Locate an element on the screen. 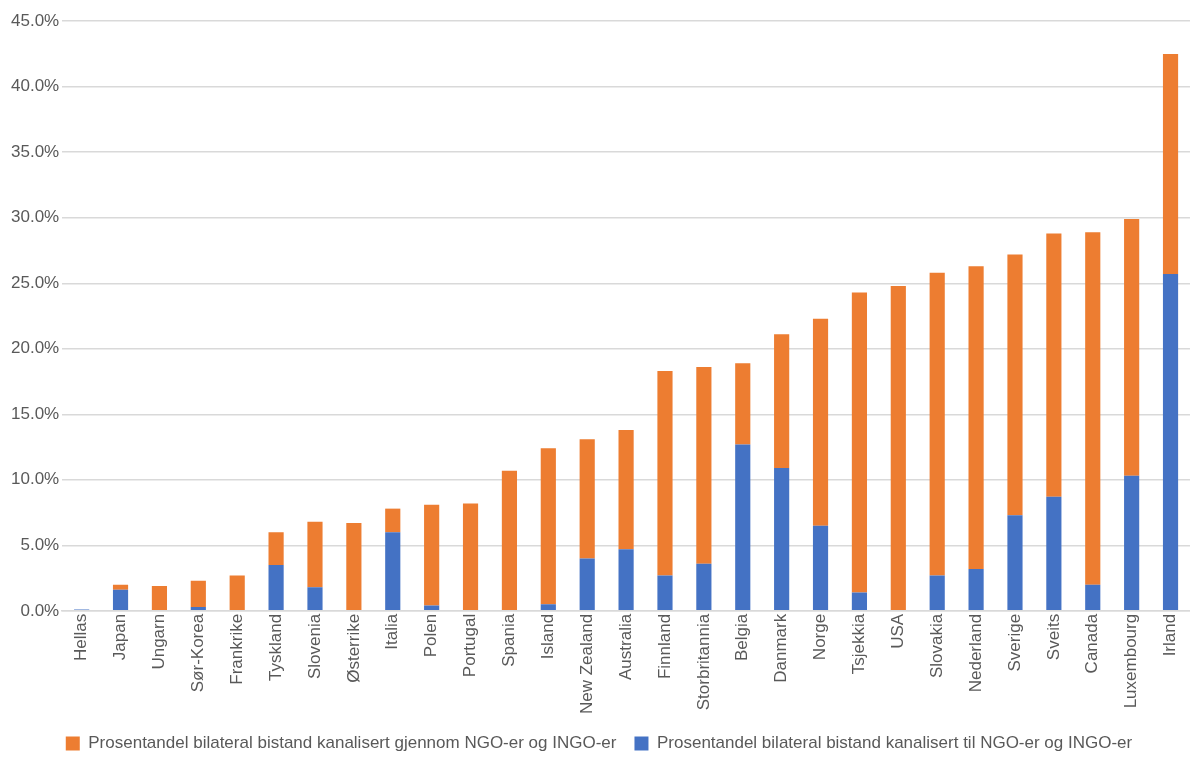 The width and height of the screenshot is (1202, 770). x-tick-label: Canada is located at coordinates (1092, 643).